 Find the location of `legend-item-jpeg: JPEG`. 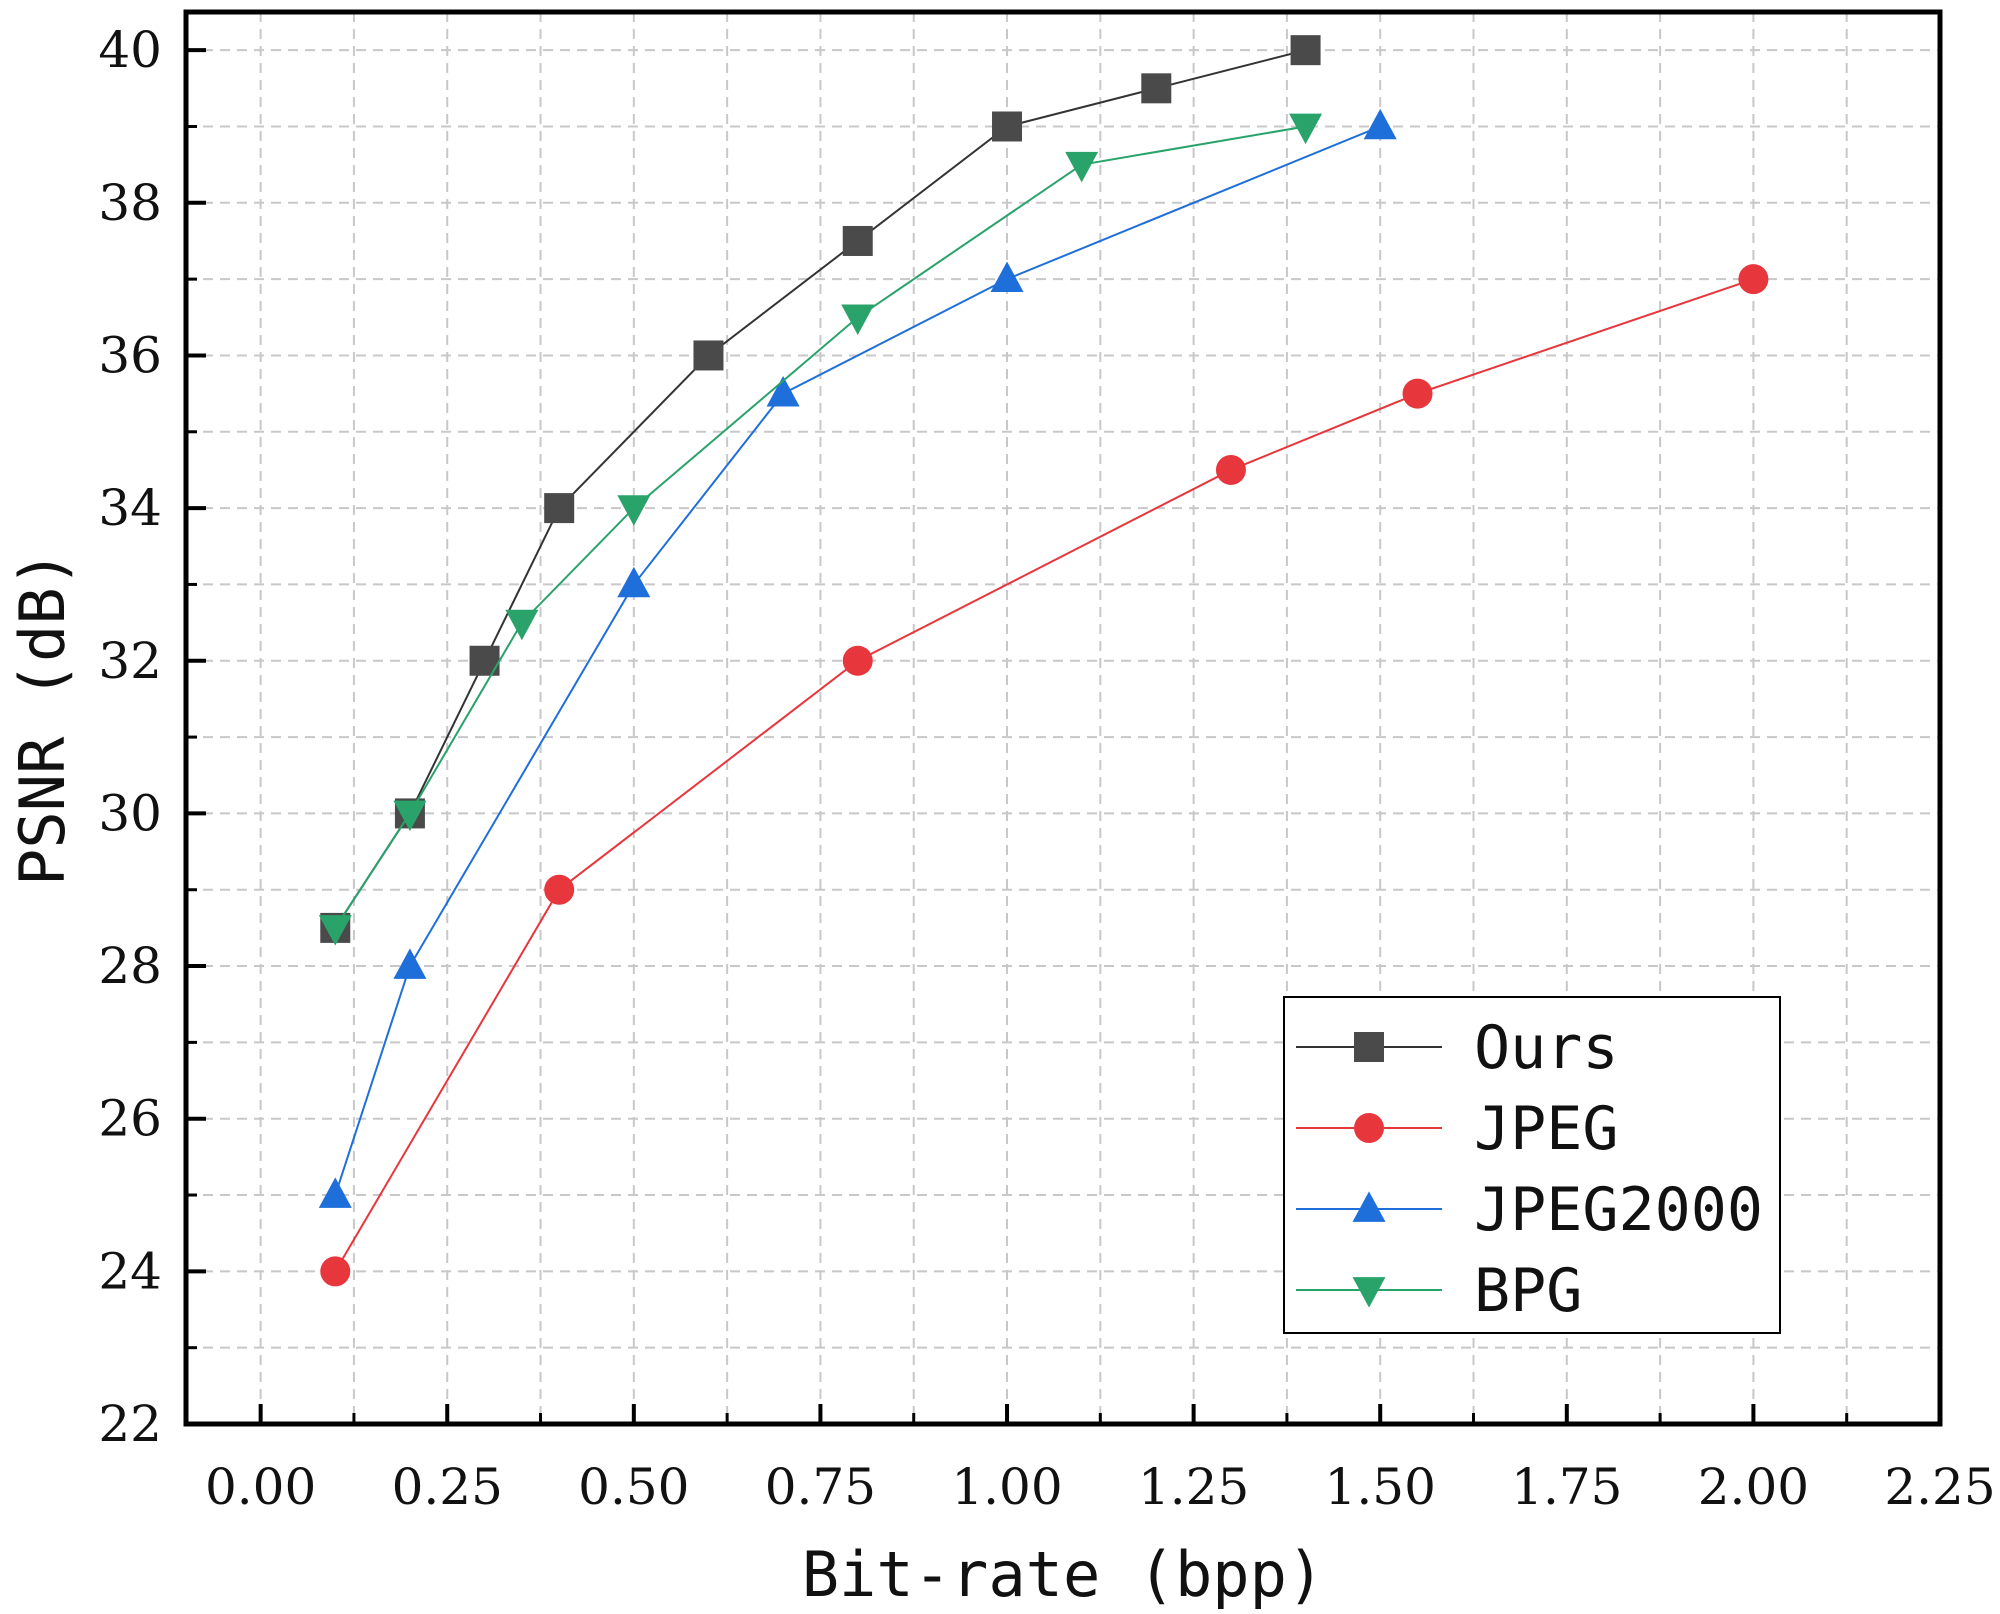

legend-item-jpeg: JPEG is located at coordinates (1457, 1129).